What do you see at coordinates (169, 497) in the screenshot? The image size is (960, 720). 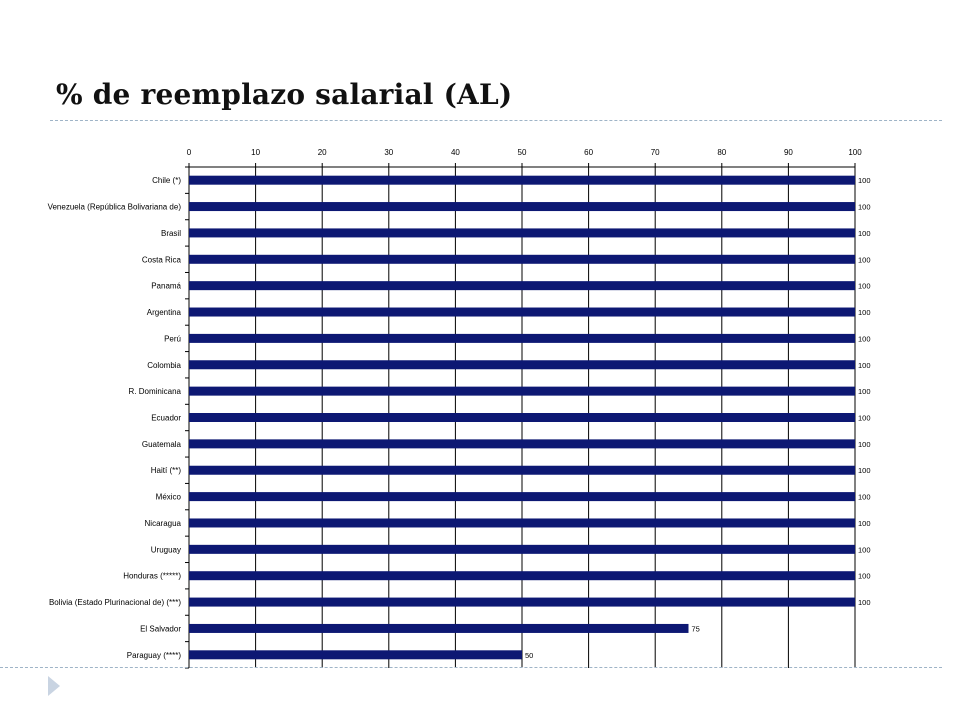 I see `category-label: México` at bounding box center [169, 497].